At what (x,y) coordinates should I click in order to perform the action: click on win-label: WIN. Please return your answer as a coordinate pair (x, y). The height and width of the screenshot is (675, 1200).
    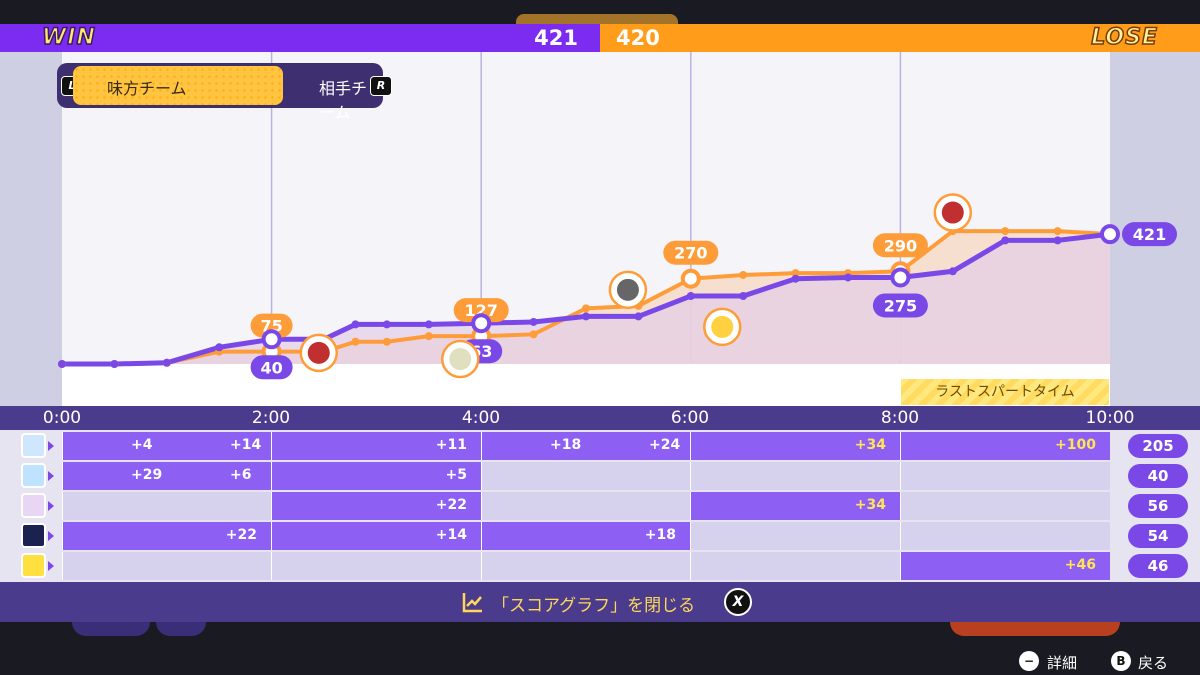
    Looking at the image, I should click on (68, 37).